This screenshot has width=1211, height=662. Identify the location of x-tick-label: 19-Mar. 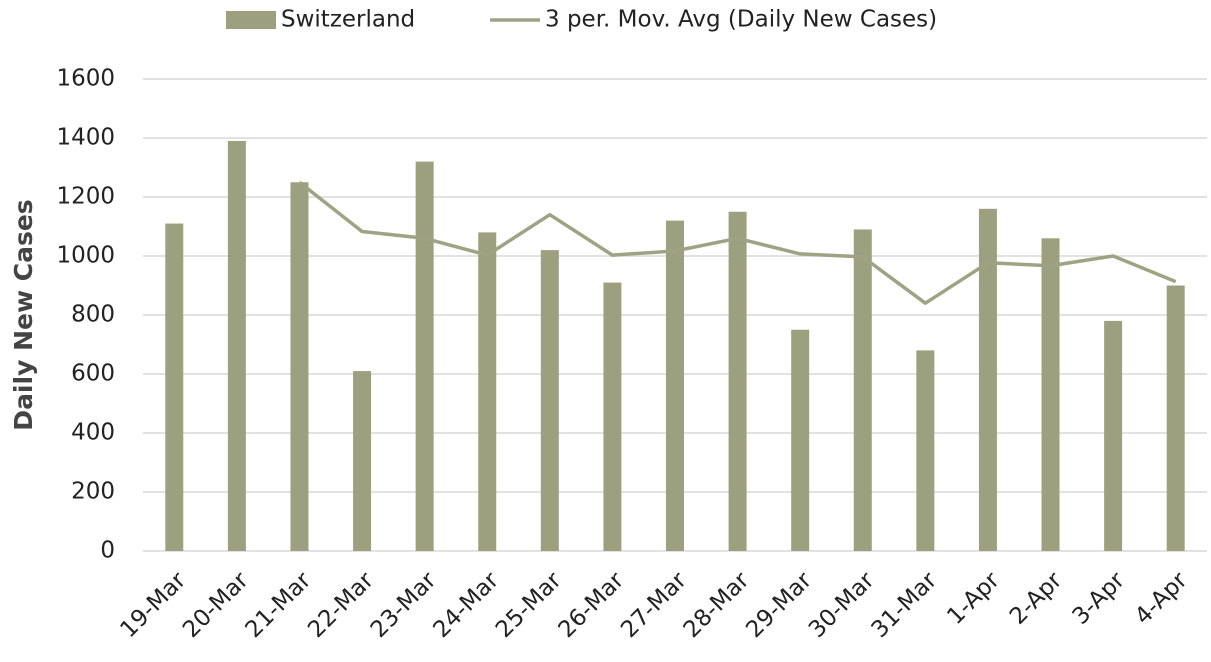
(153, 605).